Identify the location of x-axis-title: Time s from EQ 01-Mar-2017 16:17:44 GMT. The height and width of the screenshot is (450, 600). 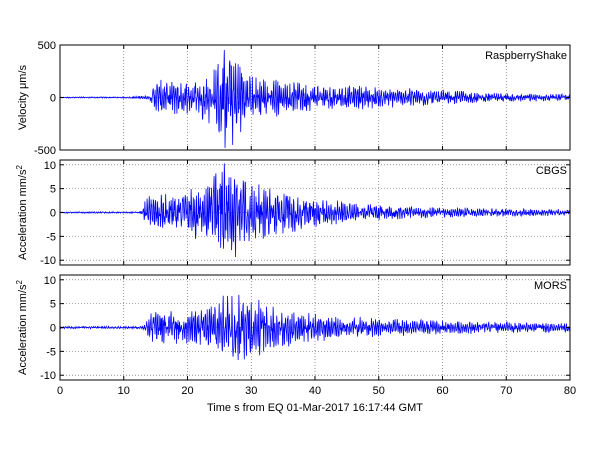
(315, 408).